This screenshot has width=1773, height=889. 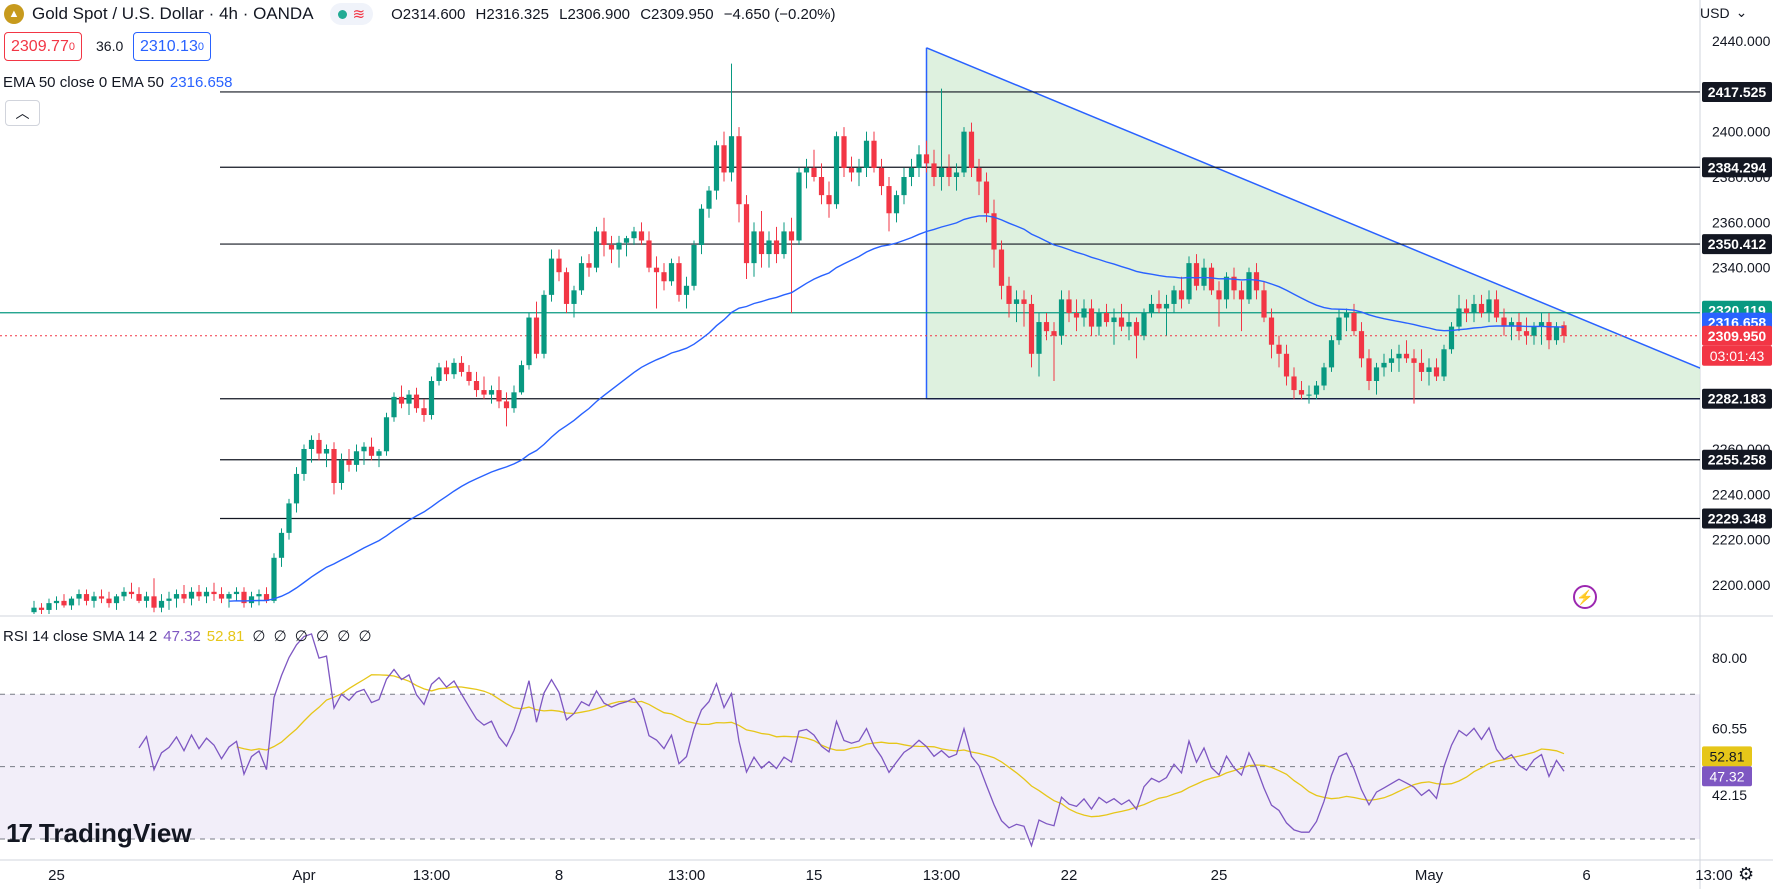 I want to click on market-status: ≋, so click(x=351, y=14).